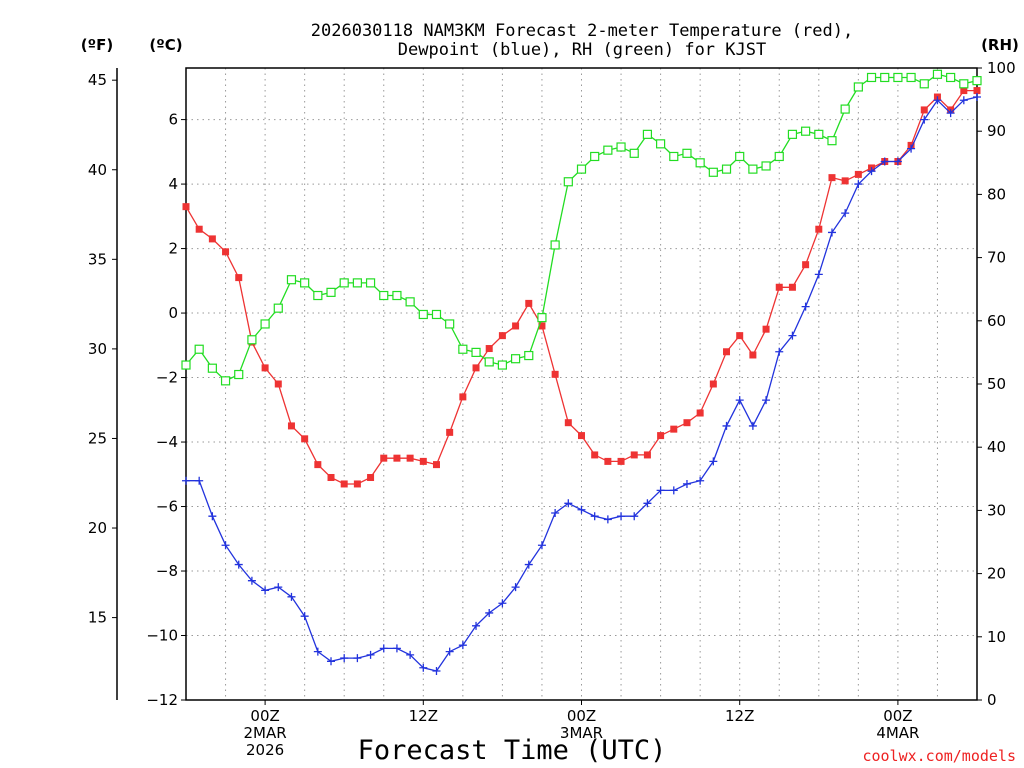 This screenshot has height=768, width=1024. What do you see at coordinates (996, 637) in the screenshot?
I see `rh-tick-label: 10` at bounding box center [996, 637].